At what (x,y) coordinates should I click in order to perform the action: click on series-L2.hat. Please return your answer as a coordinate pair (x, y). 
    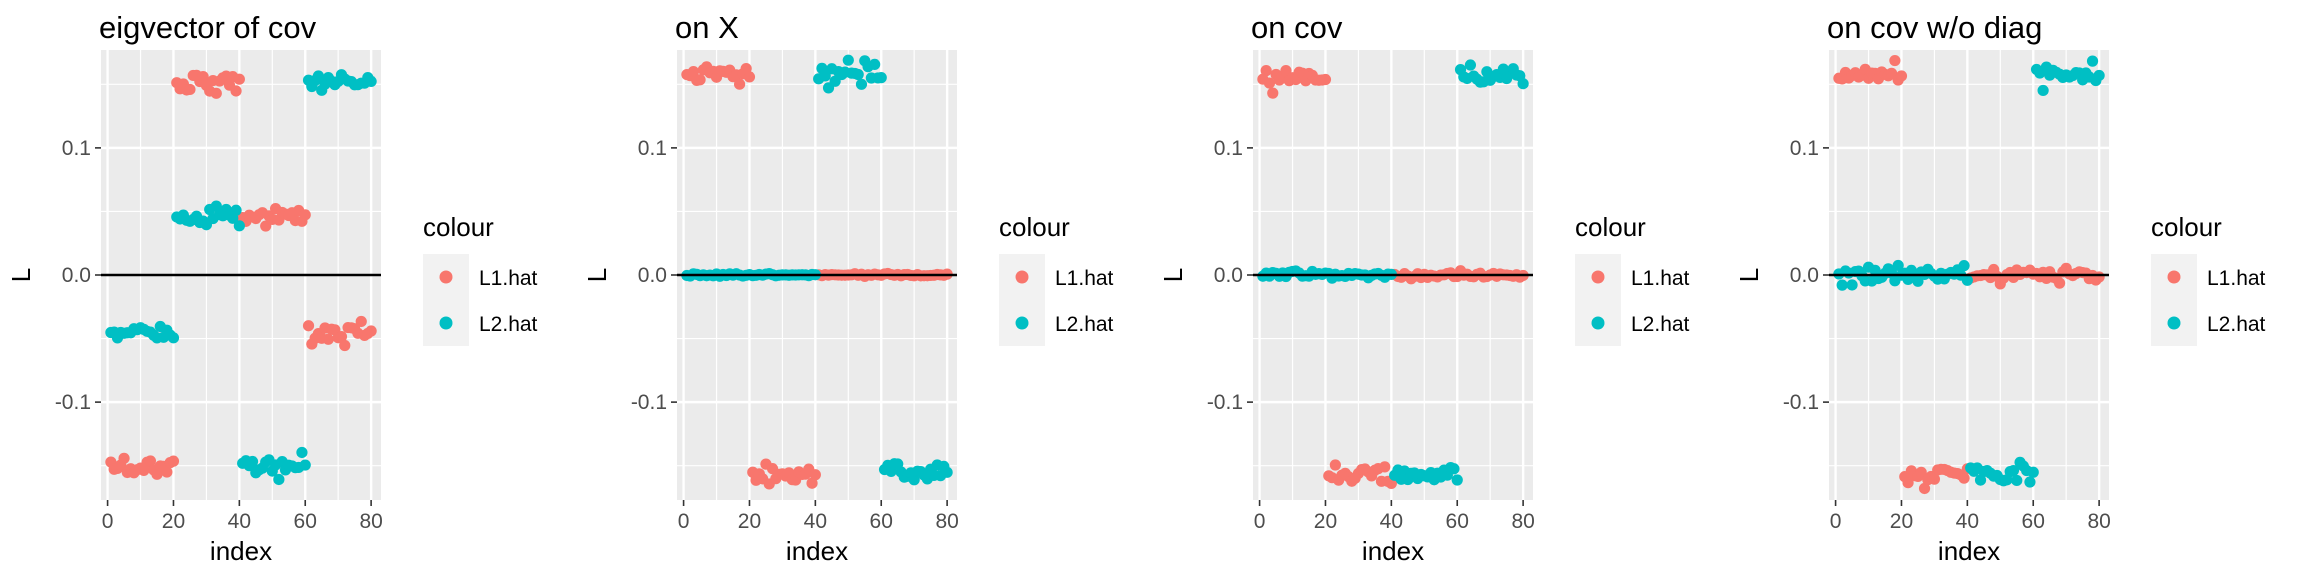
    Looking at the image, I should click on (1393, 272).